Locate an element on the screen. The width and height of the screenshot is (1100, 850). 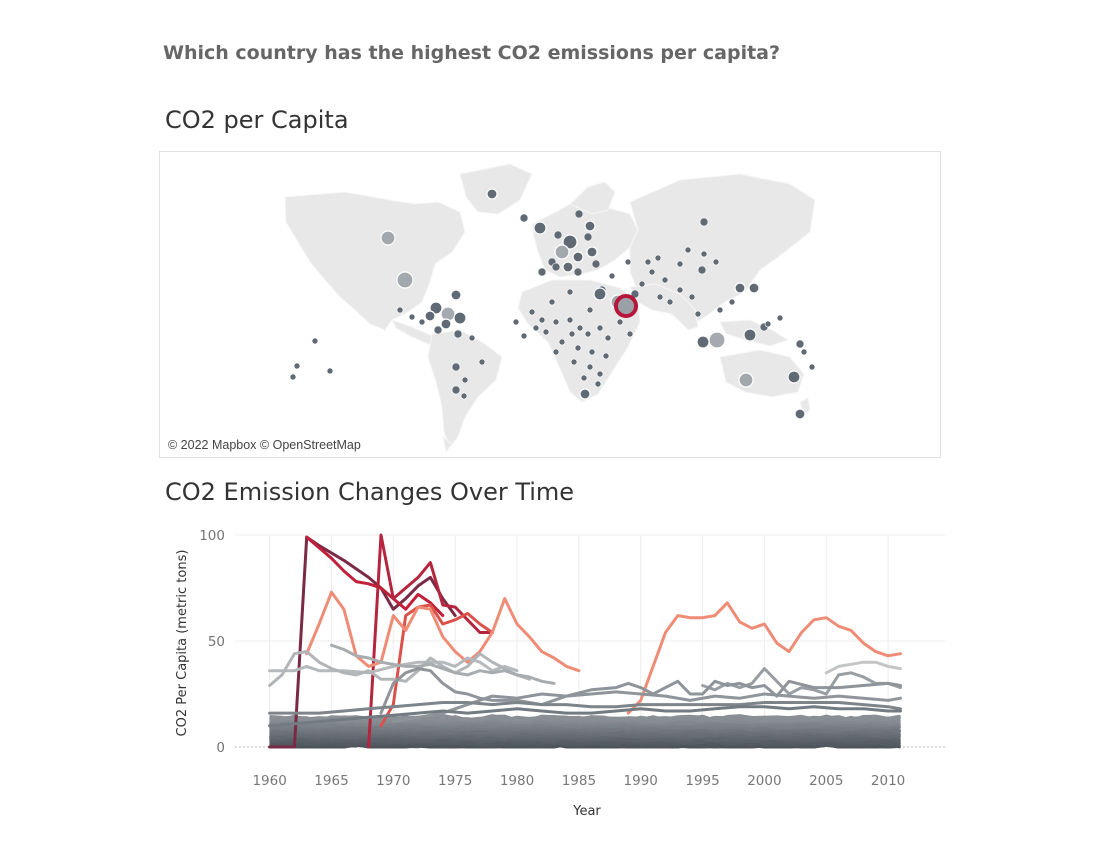
highlight-dot is located at coordinates (626, 306).